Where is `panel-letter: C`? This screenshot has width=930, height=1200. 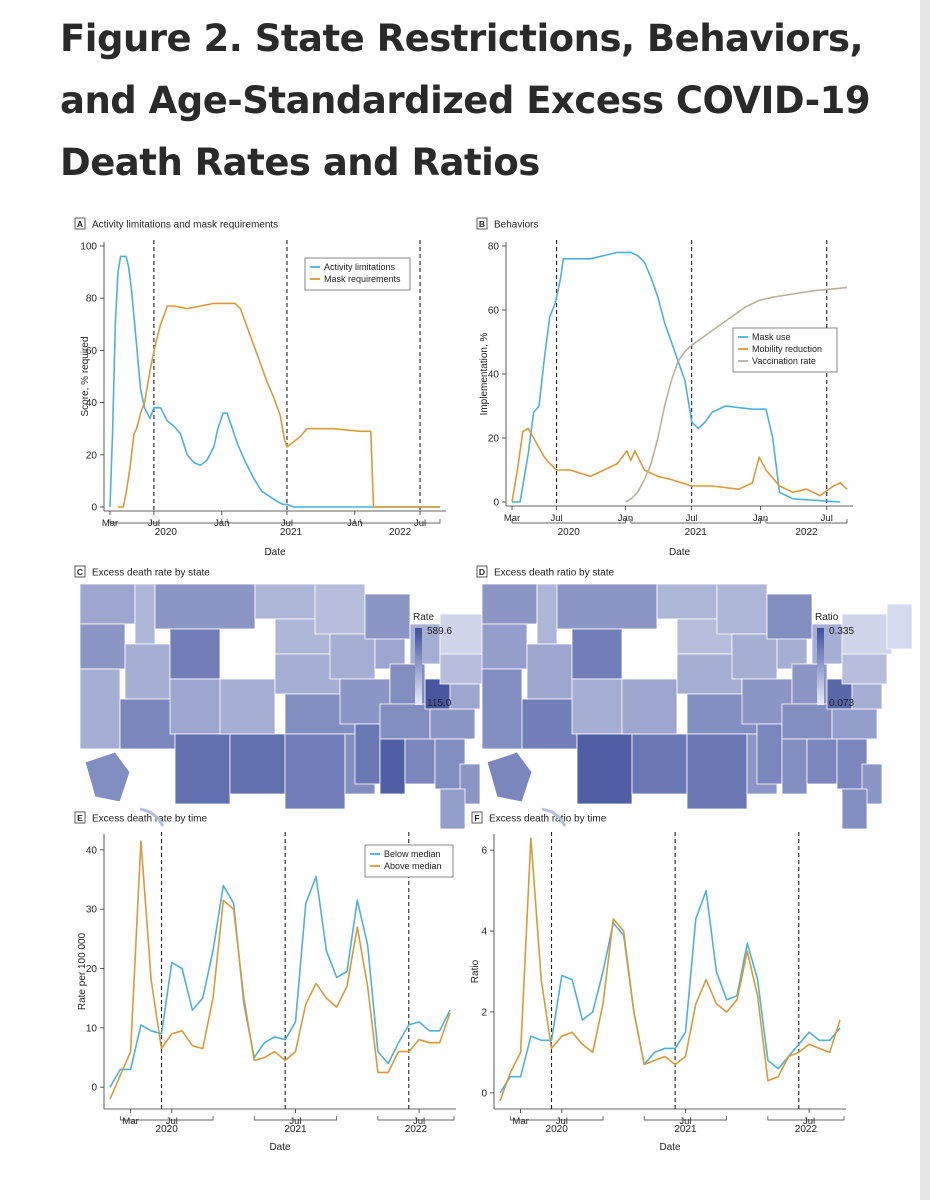 panel-letter: C is located at coordinates (80, 572).